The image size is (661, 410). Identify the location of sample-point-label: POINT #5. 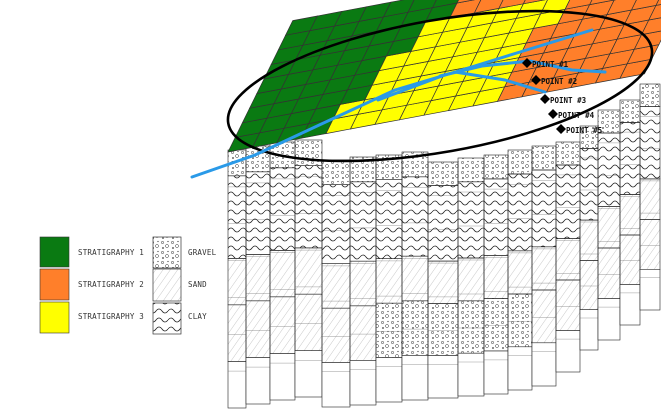
(584, 130).